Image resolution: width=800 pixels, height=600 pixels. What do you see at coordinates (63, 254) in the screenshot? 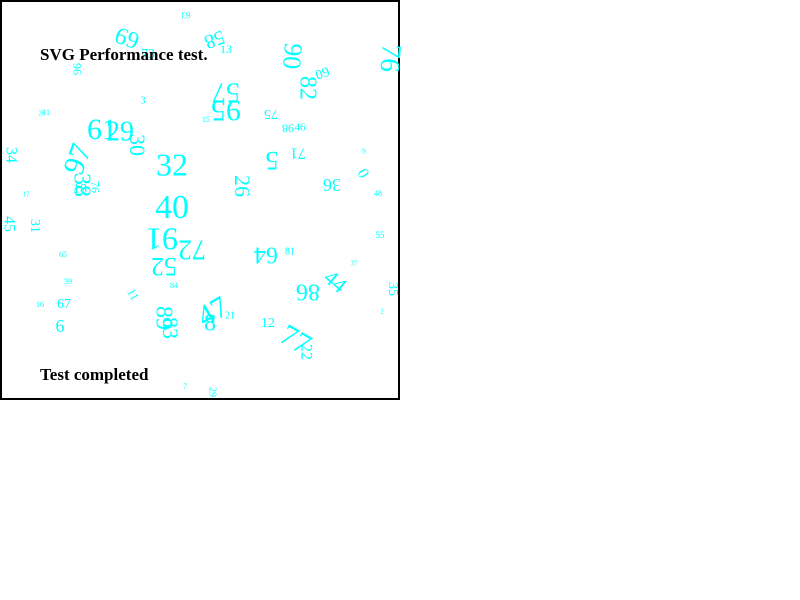
I see `floating-number: 65` at bounding box center [63, 254].